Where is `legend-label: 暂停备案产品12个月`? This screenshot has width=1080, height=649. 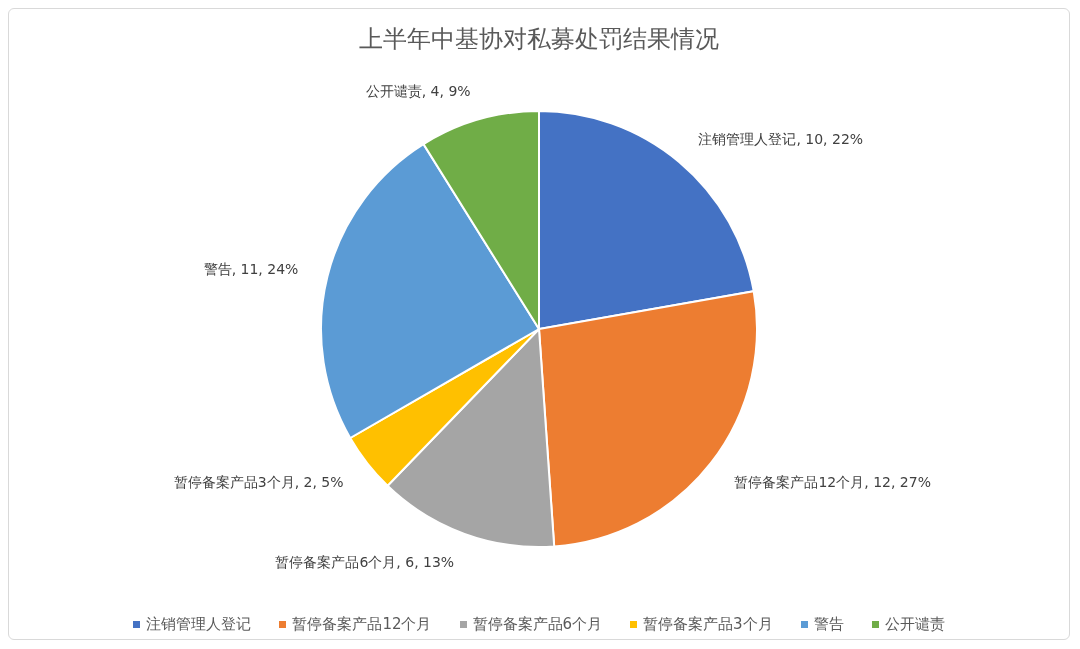
legend-label: 暂停备案产品12个月 is located at coordinates (362, 624).